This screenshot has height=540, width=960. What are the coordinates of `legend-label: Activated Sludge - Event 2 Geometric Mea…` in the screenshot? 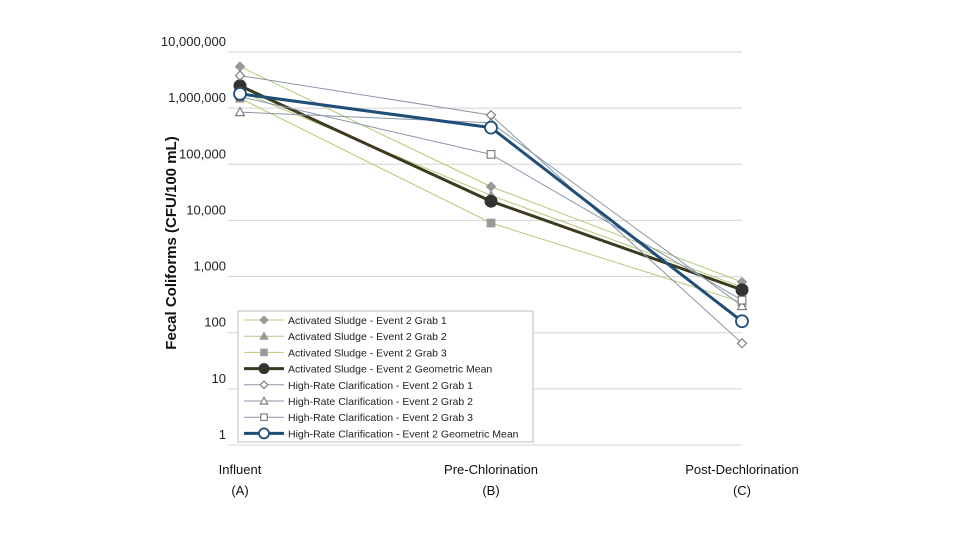 It's located at (390, 370).